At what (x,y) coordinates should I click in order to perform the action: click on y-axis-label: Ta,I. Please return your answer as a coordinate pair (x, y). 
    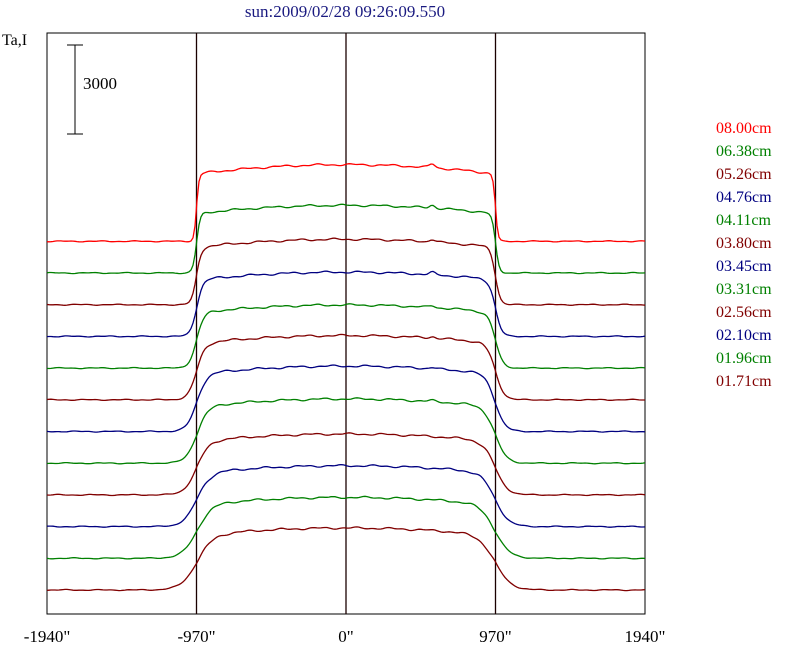
    Looking at the image, I should click on (15, 40).